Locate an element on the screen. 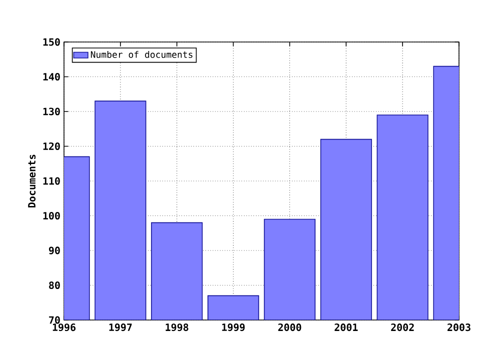 The image size is (480, 350). y-tick-label: 150 is located at coordinates (51, 42).